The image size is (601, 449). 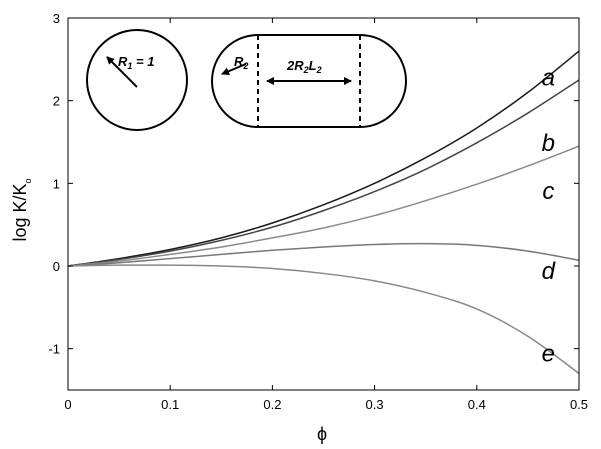 I want to click on y-tick-label-4: 3, so click(x=56, y=18).